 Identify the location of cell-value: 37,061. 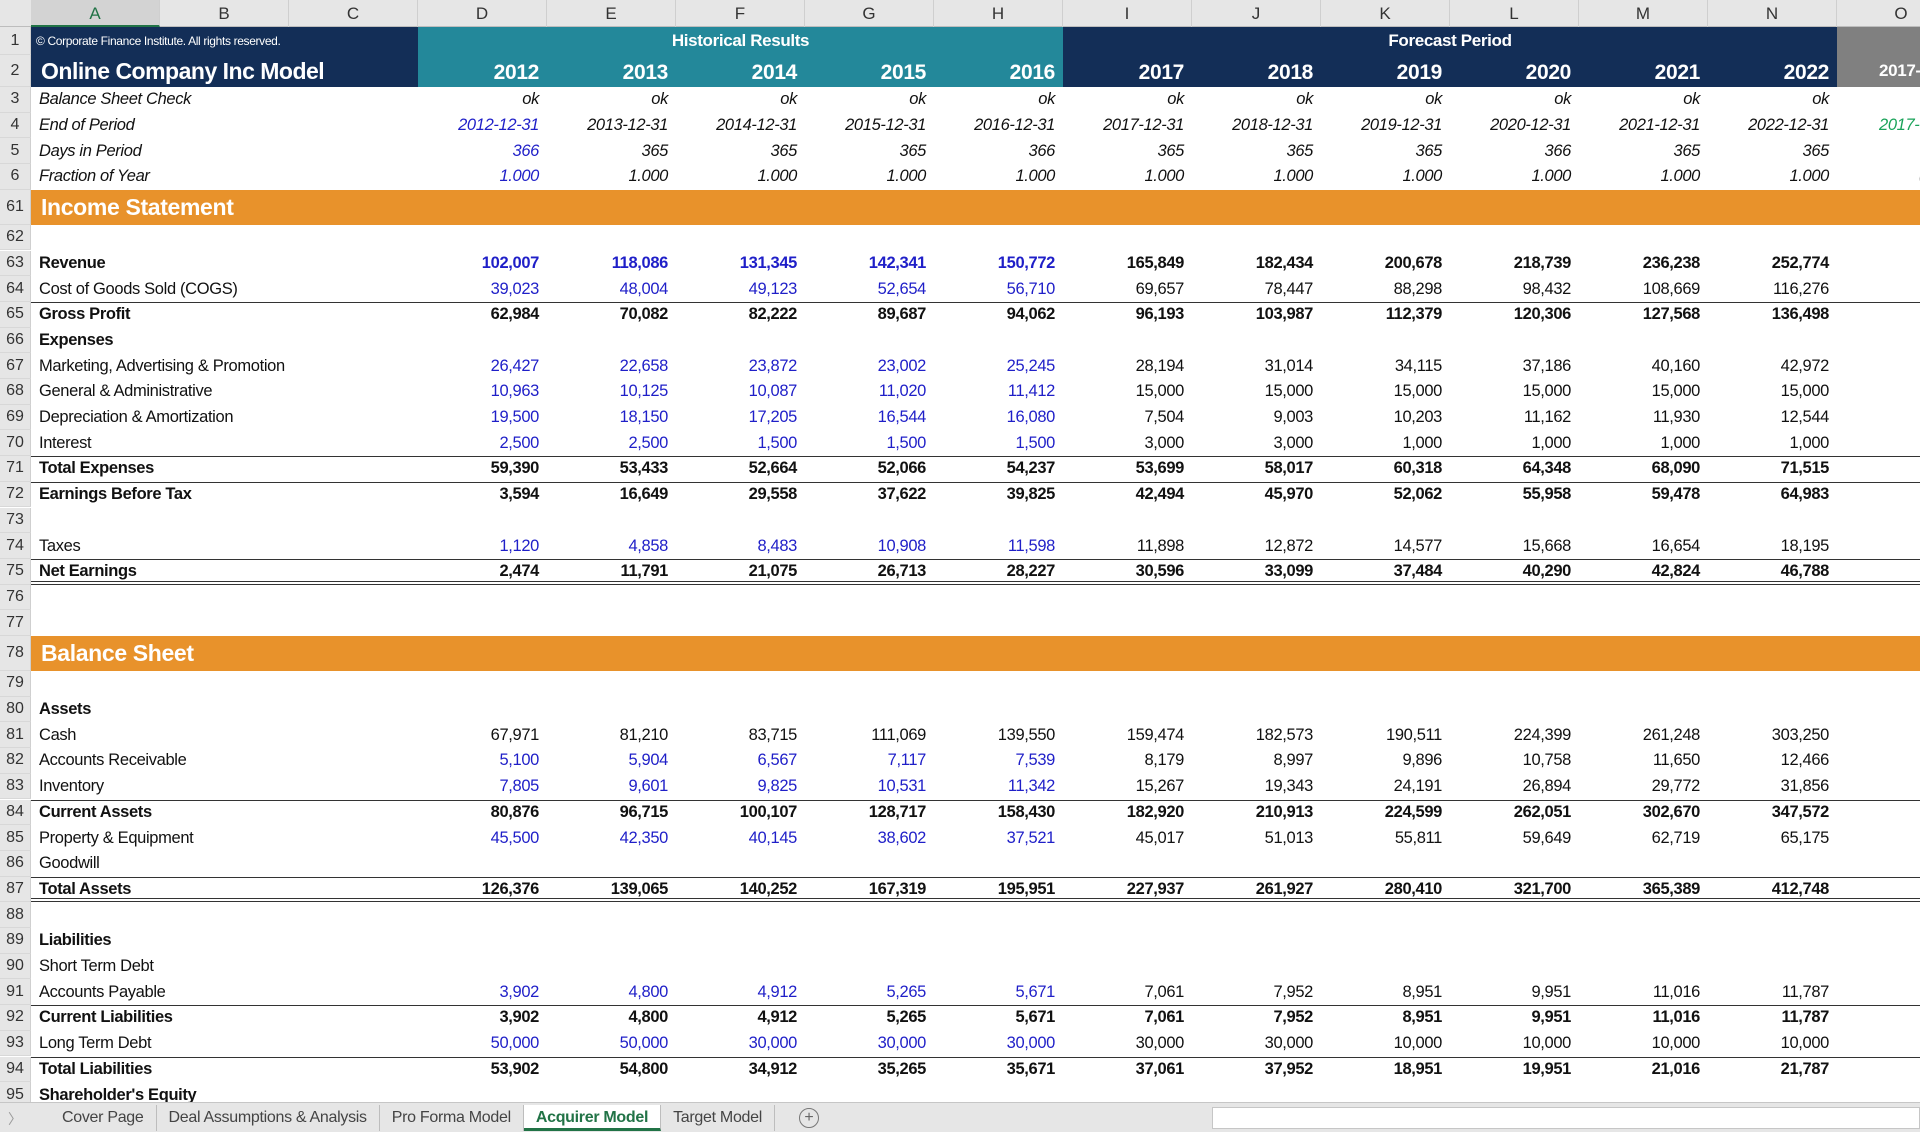
(1160, 1068).